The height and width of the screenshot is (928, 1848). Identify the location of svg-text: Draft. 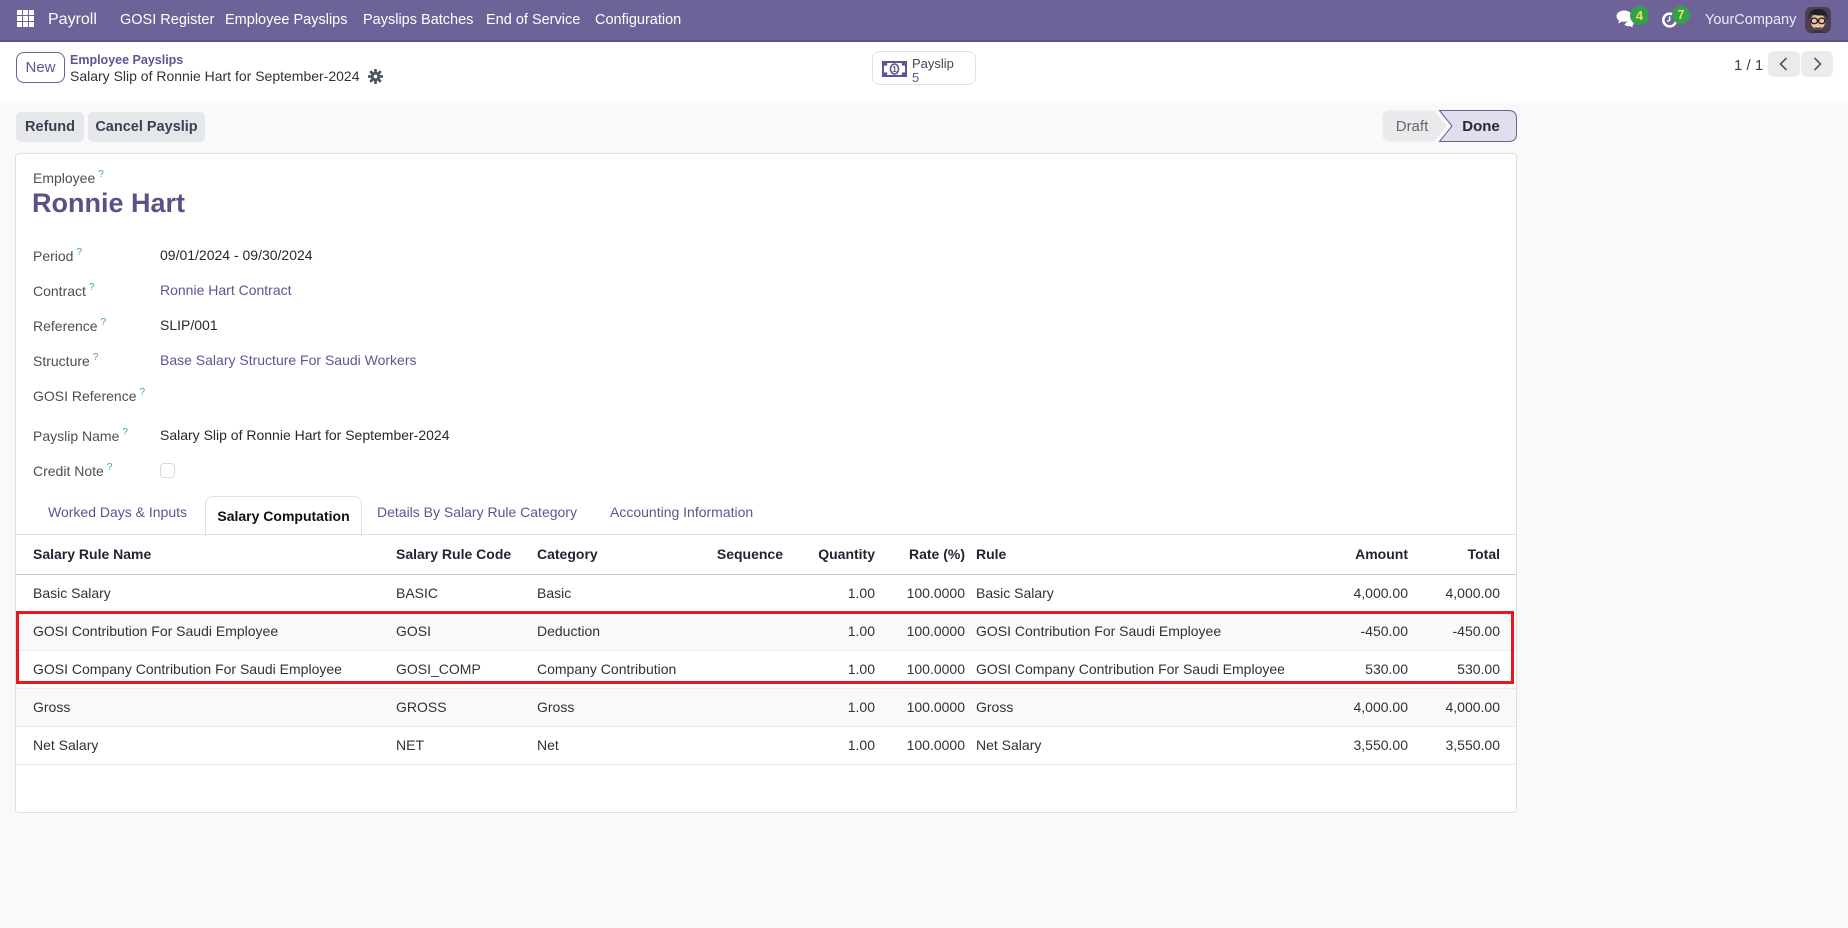
(1412, 126).